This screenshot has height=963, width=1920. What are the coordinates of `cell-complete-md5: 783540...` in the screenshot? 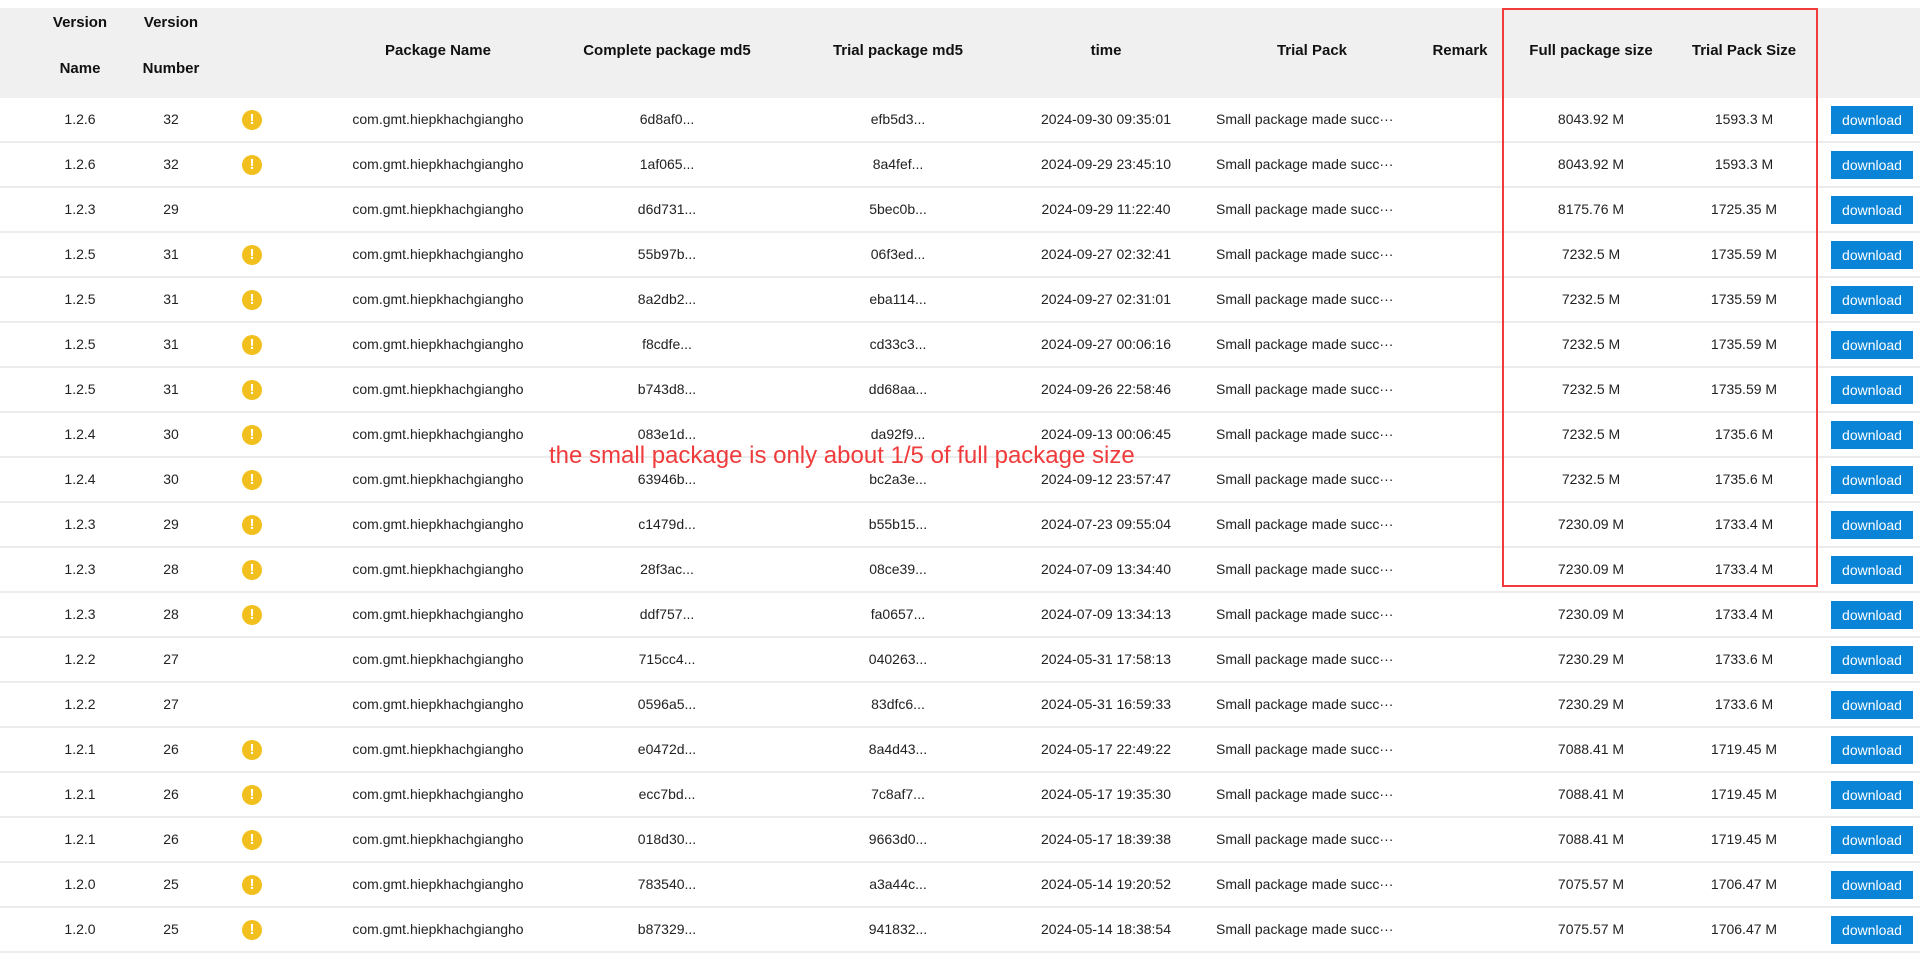 It's located at (667, 884).